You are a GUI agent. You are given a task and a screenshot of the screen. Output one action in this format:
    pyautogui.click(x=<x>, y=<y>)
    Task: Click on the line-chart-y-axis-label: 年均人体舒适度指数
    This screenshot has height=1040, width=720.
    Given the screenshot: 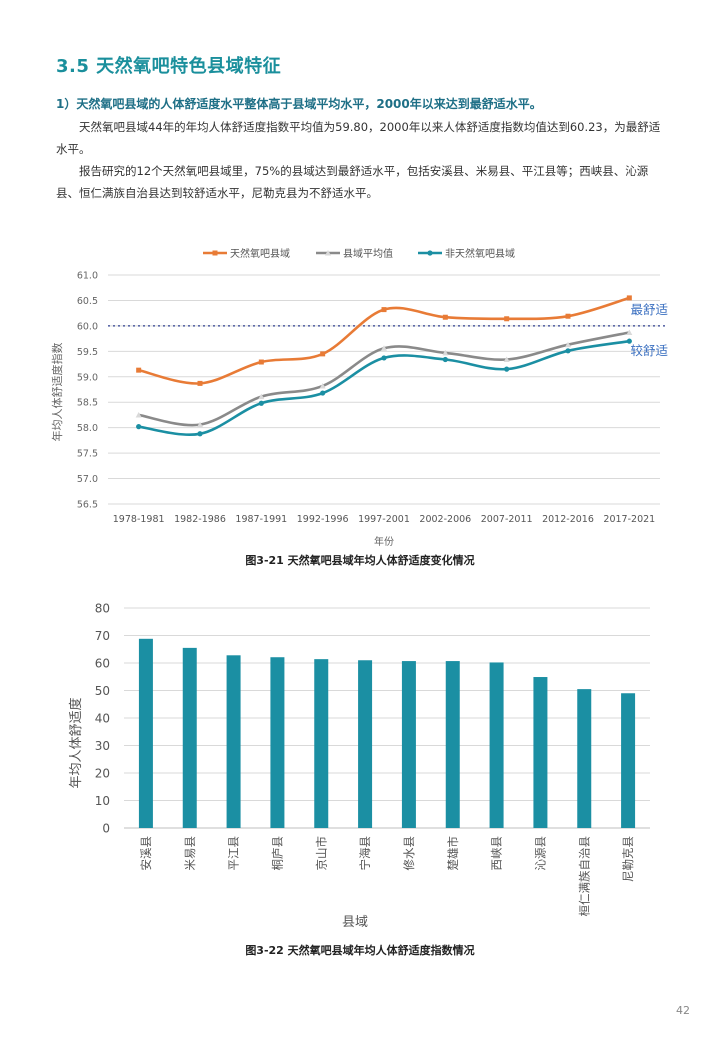 What is the action you would take?
    pyautogui.click(x=57, y=392)
    